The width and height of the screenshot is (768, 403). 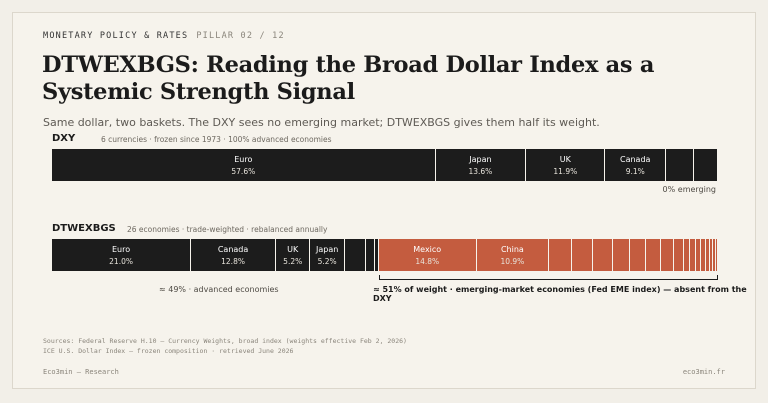 I want to click on dtwexbgs-segment-uk: UK 5.2%, so click(x=293, y=255).